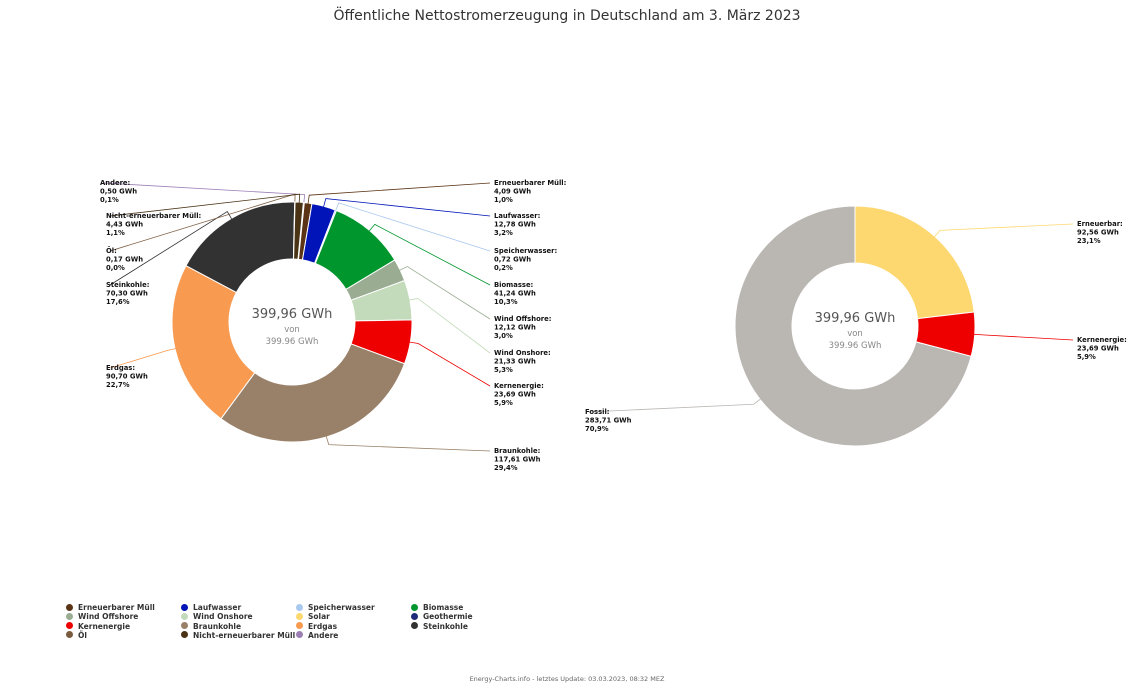  What do you see at coordinates (238, 635) in the screenshot?
I see `legend-item-nicht-erneuerbarer-muell: Nicht-erneuerbarer Müll` at bounding box center [238, 635].